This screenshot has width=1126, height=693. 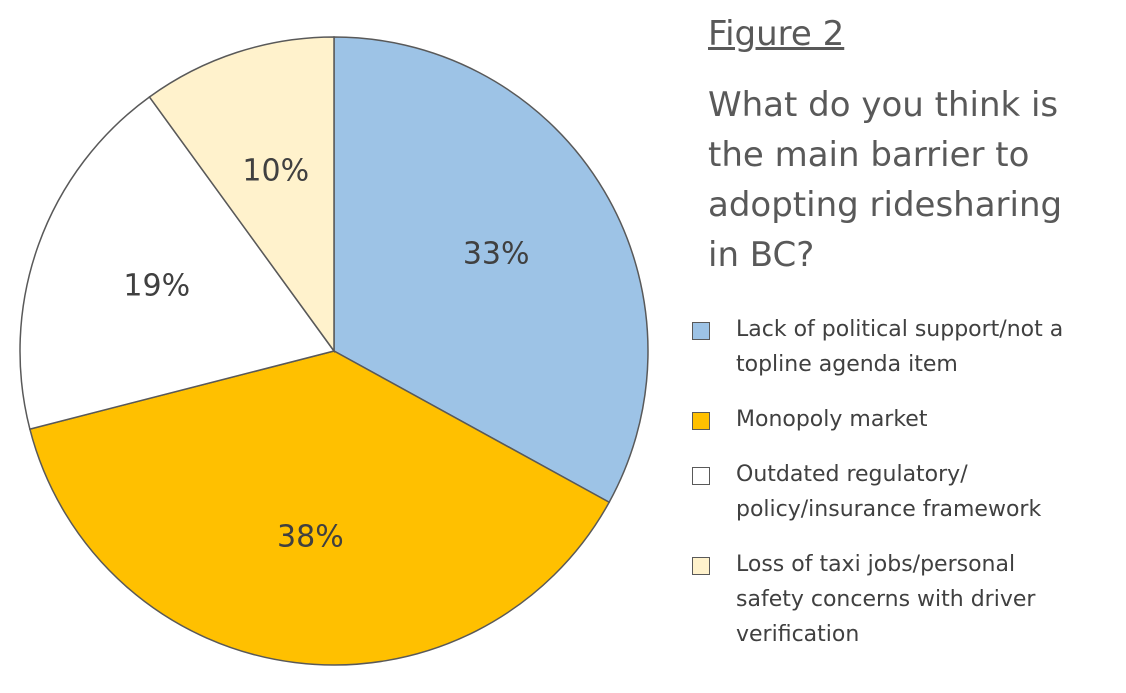 I want to click on data-label: 19%, so click(x=156, y=286).